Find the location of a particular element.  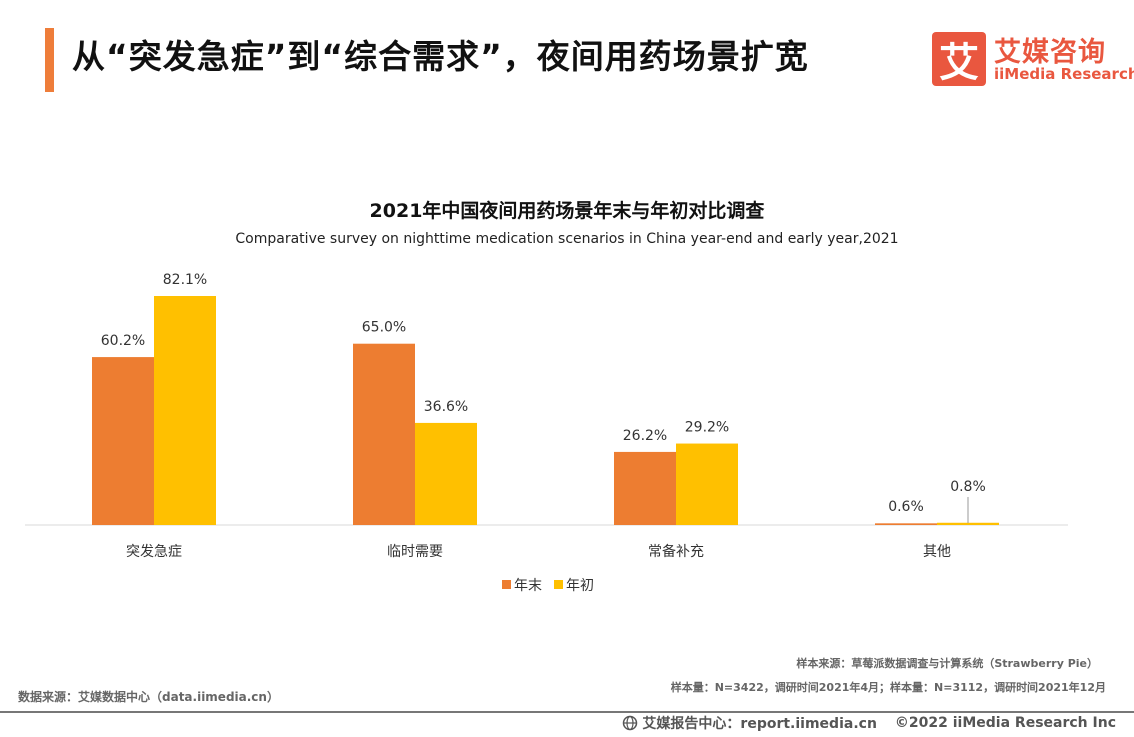

category-label: 临时需要 is located at coordinates (415, 552).